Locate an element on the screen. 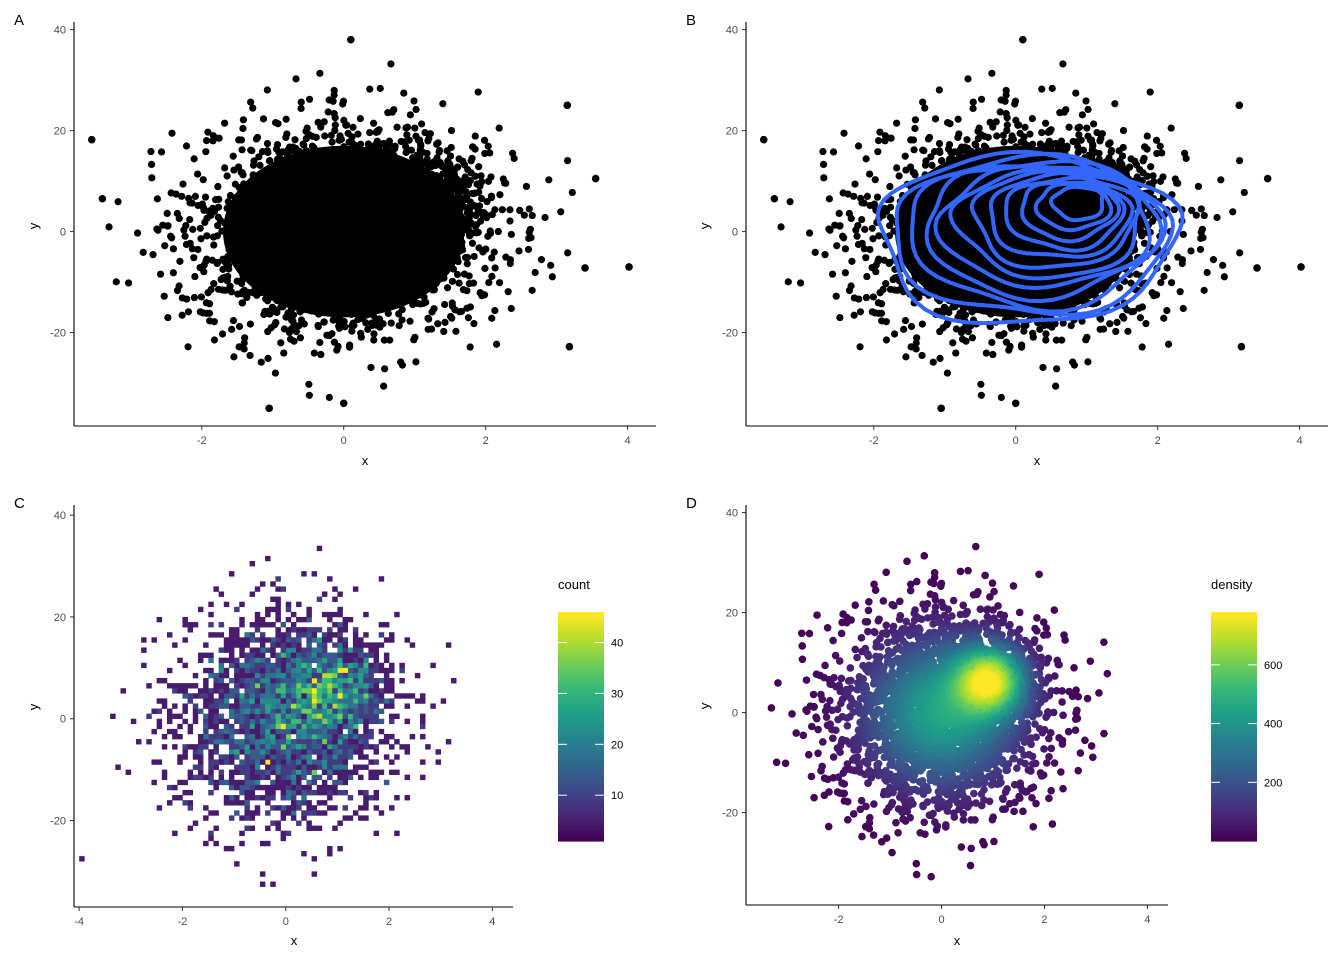 This screenshot has height=960, width=1344. panel-a-x-tick-label: 2 is located at coordinates (486, 441).